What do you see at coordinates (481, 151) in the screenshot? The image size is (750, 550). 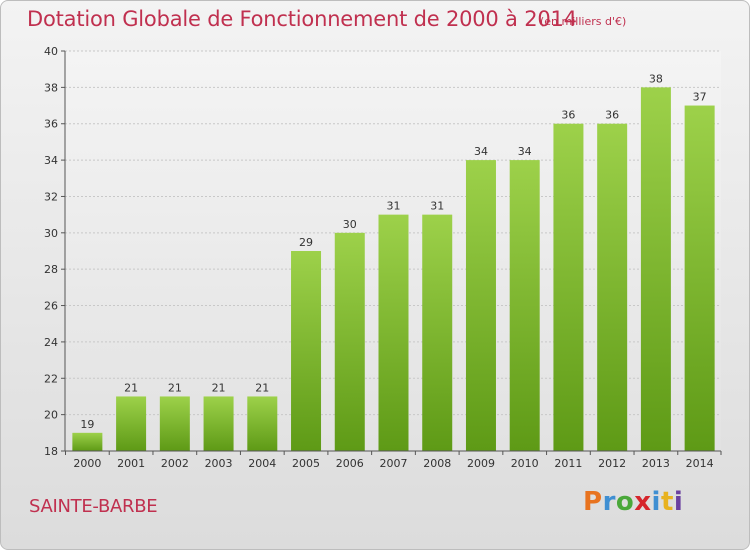 I see `value-label-2009: 34` at bounding box center [481, 151].